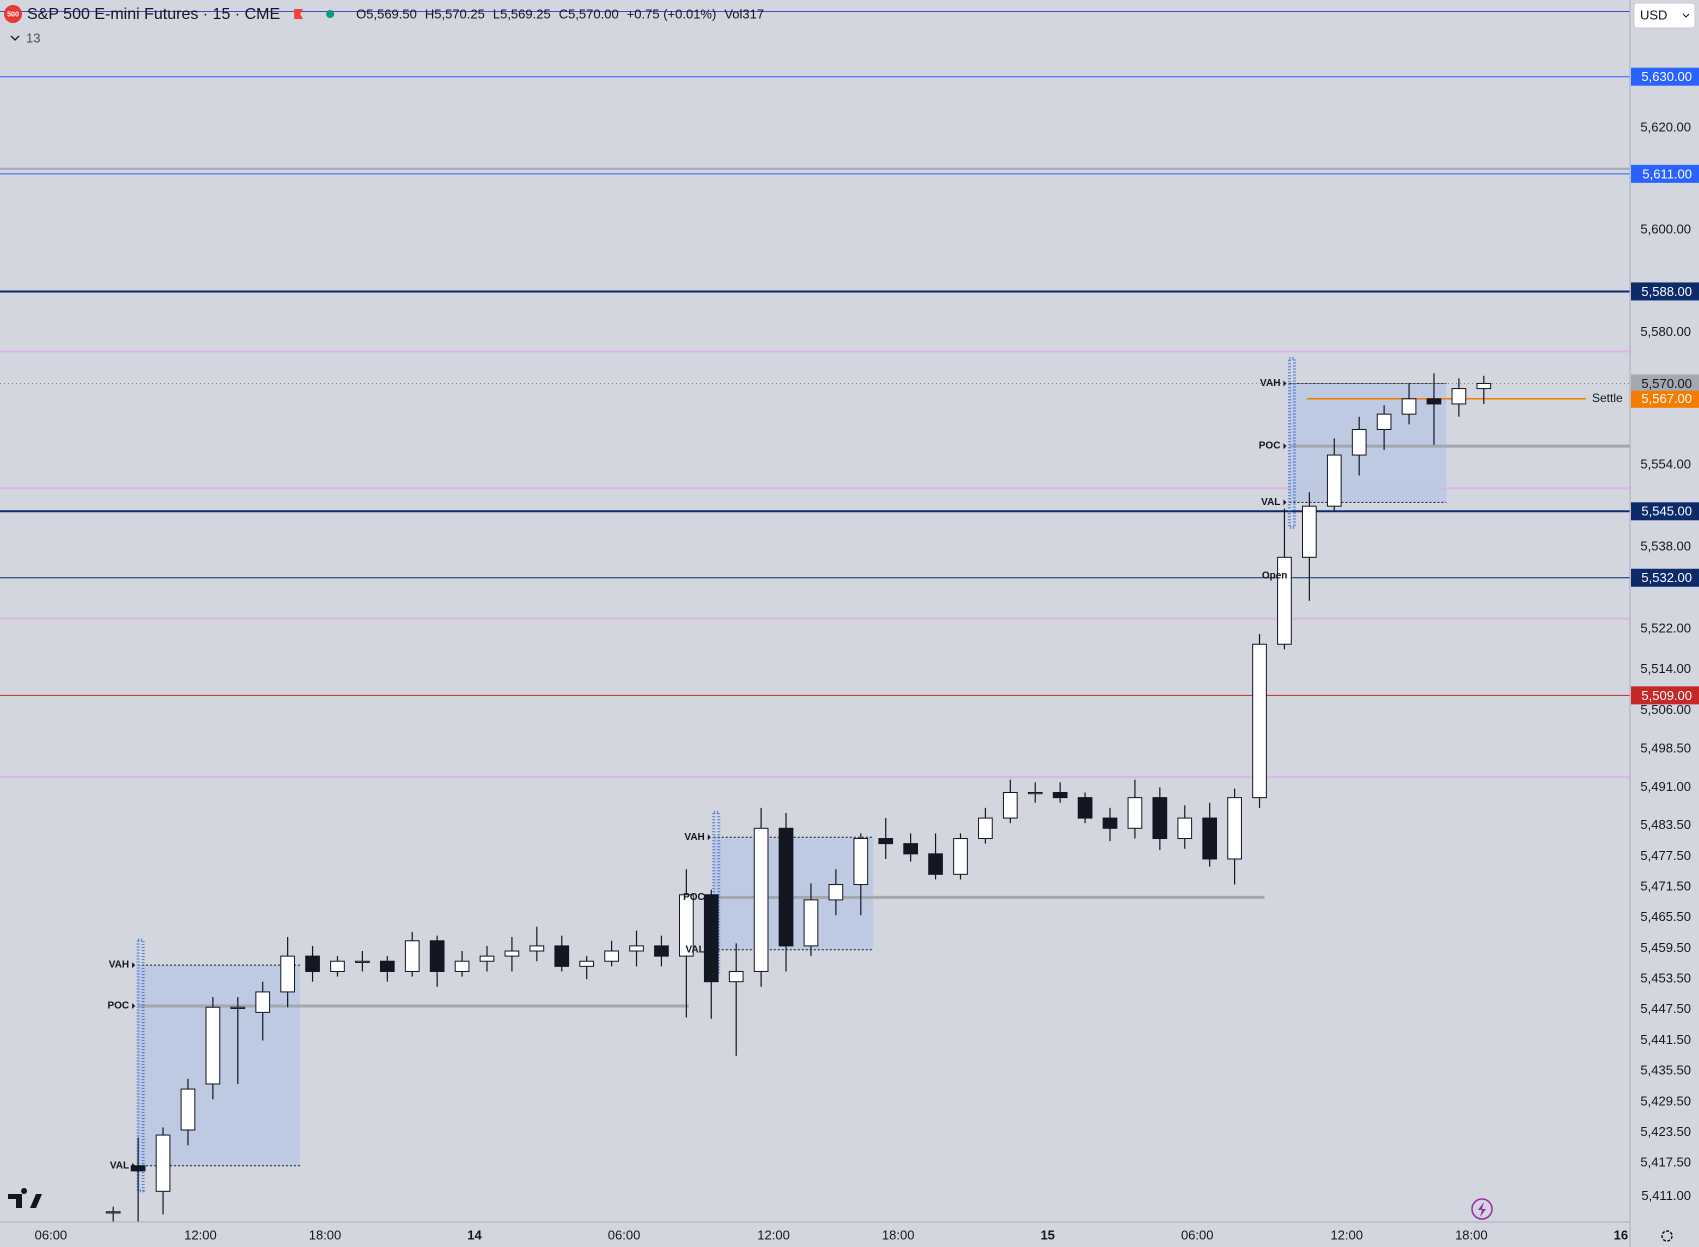  I want to click on settle-text: Settle, so click(1607, 398).